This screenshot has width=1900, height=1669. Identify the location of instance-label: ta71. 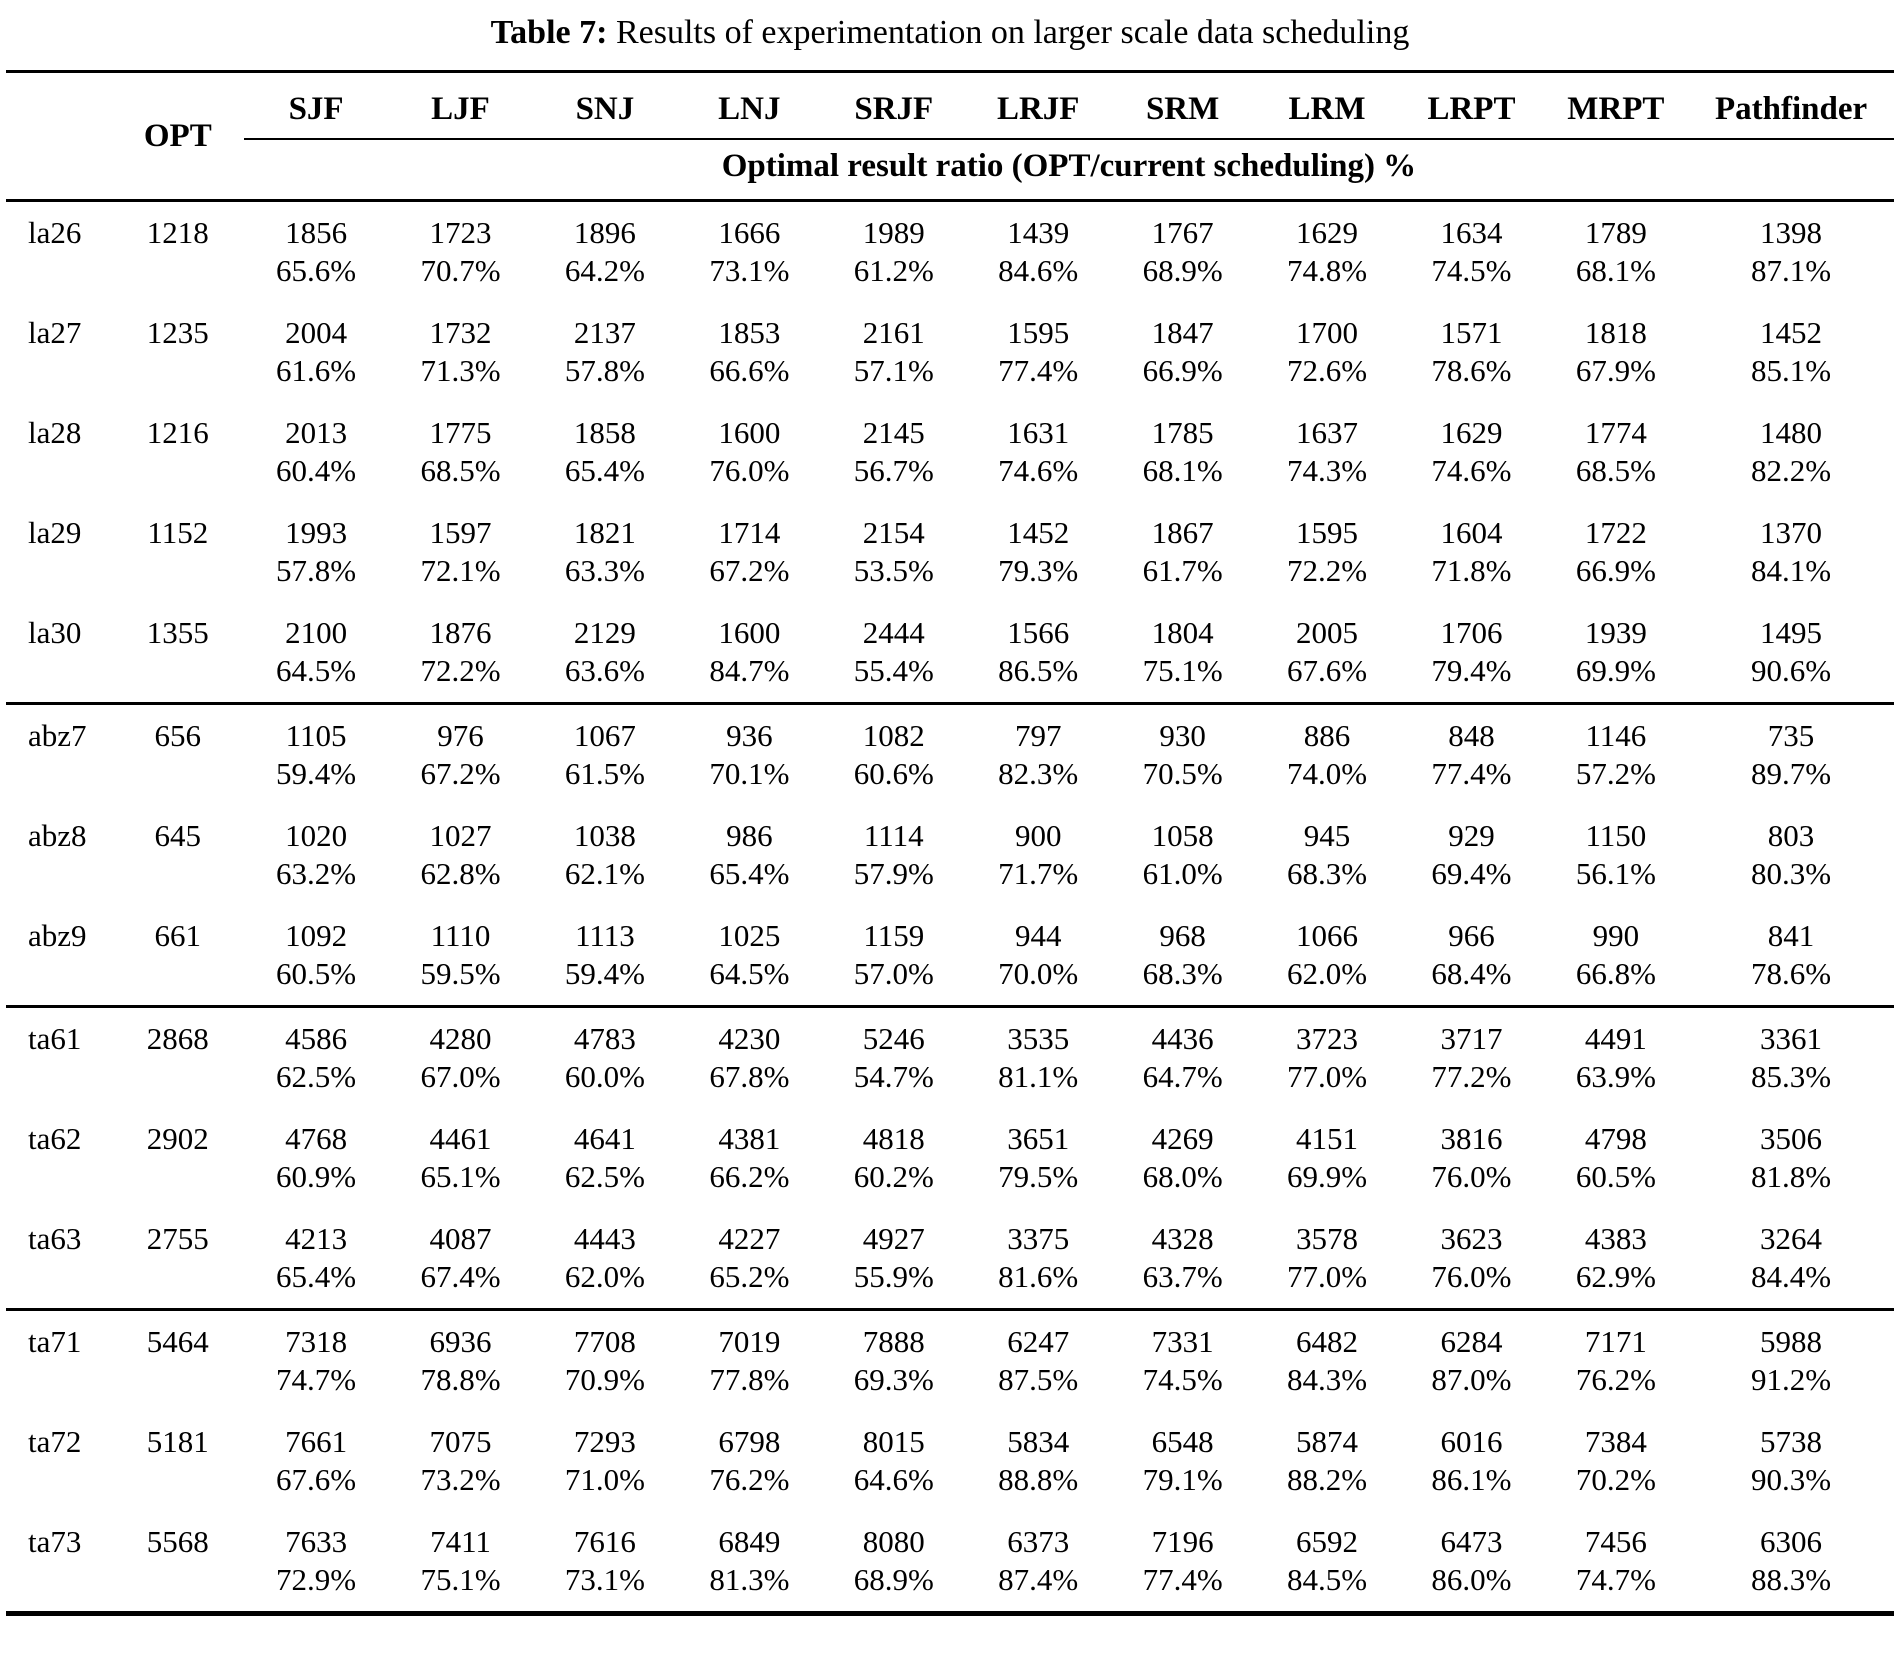
(59, 1334).